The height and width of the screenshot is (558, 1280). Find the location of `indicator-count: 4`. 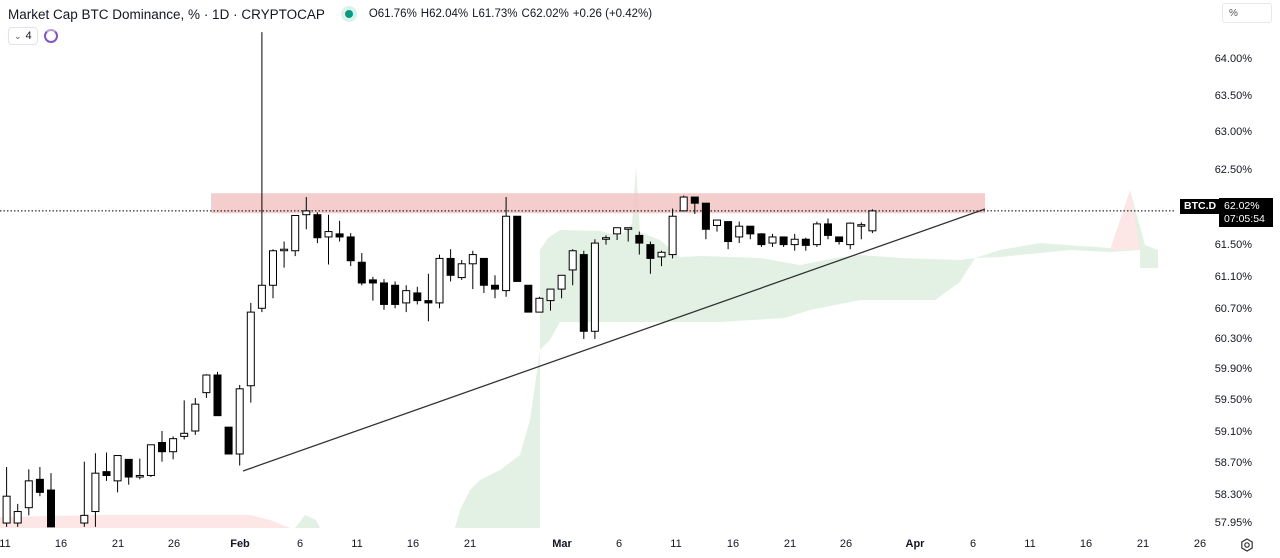

indicator-count: 4 is located at coordinates (28, 36).